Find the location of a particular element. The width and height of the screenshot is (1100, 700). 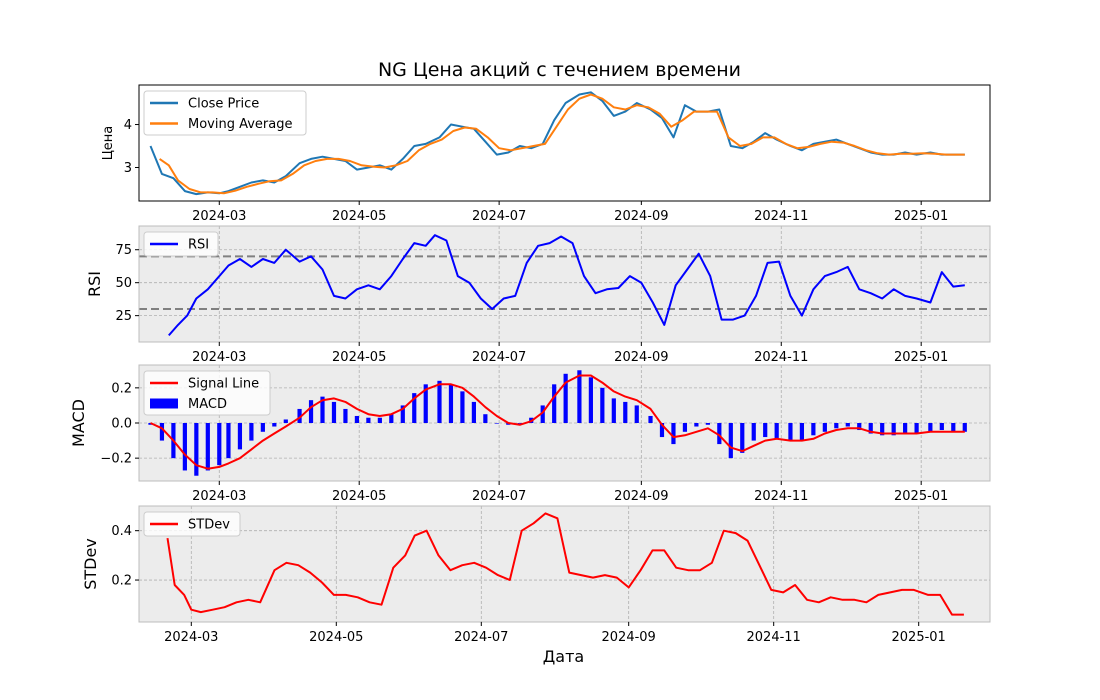

y-axis-label: Цена is located at coordinates (108, 143).